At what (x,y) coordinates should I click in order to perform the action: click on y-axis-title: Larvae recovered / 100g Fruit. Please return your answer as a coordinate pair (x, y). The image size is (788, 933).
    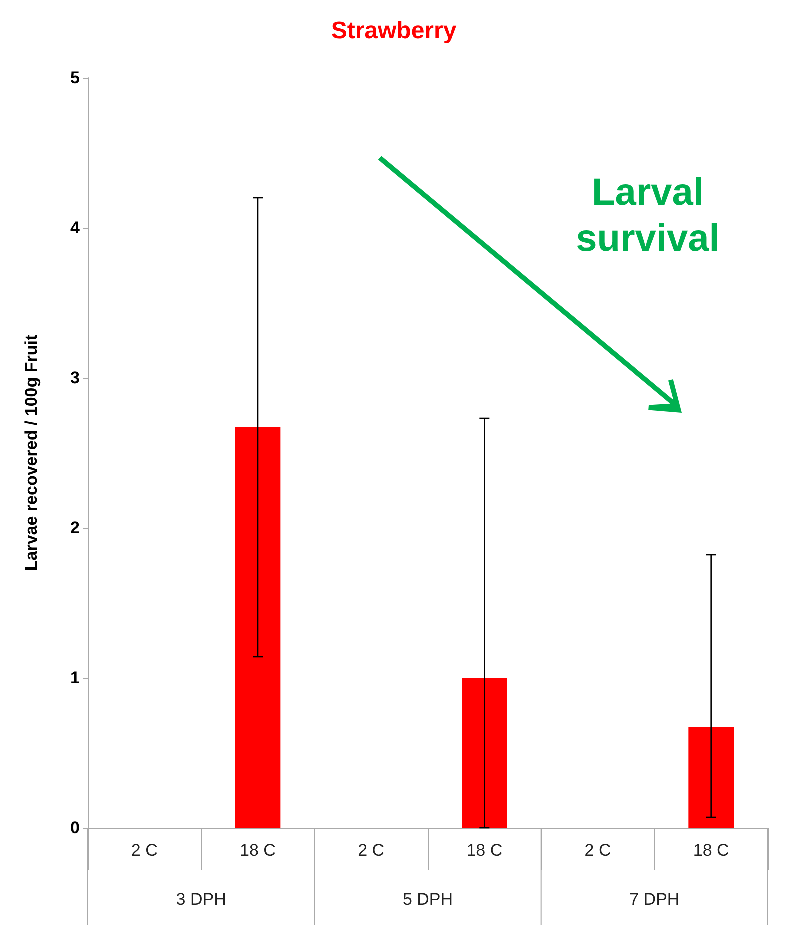
    Looking at the image, I should click on (31, 453).